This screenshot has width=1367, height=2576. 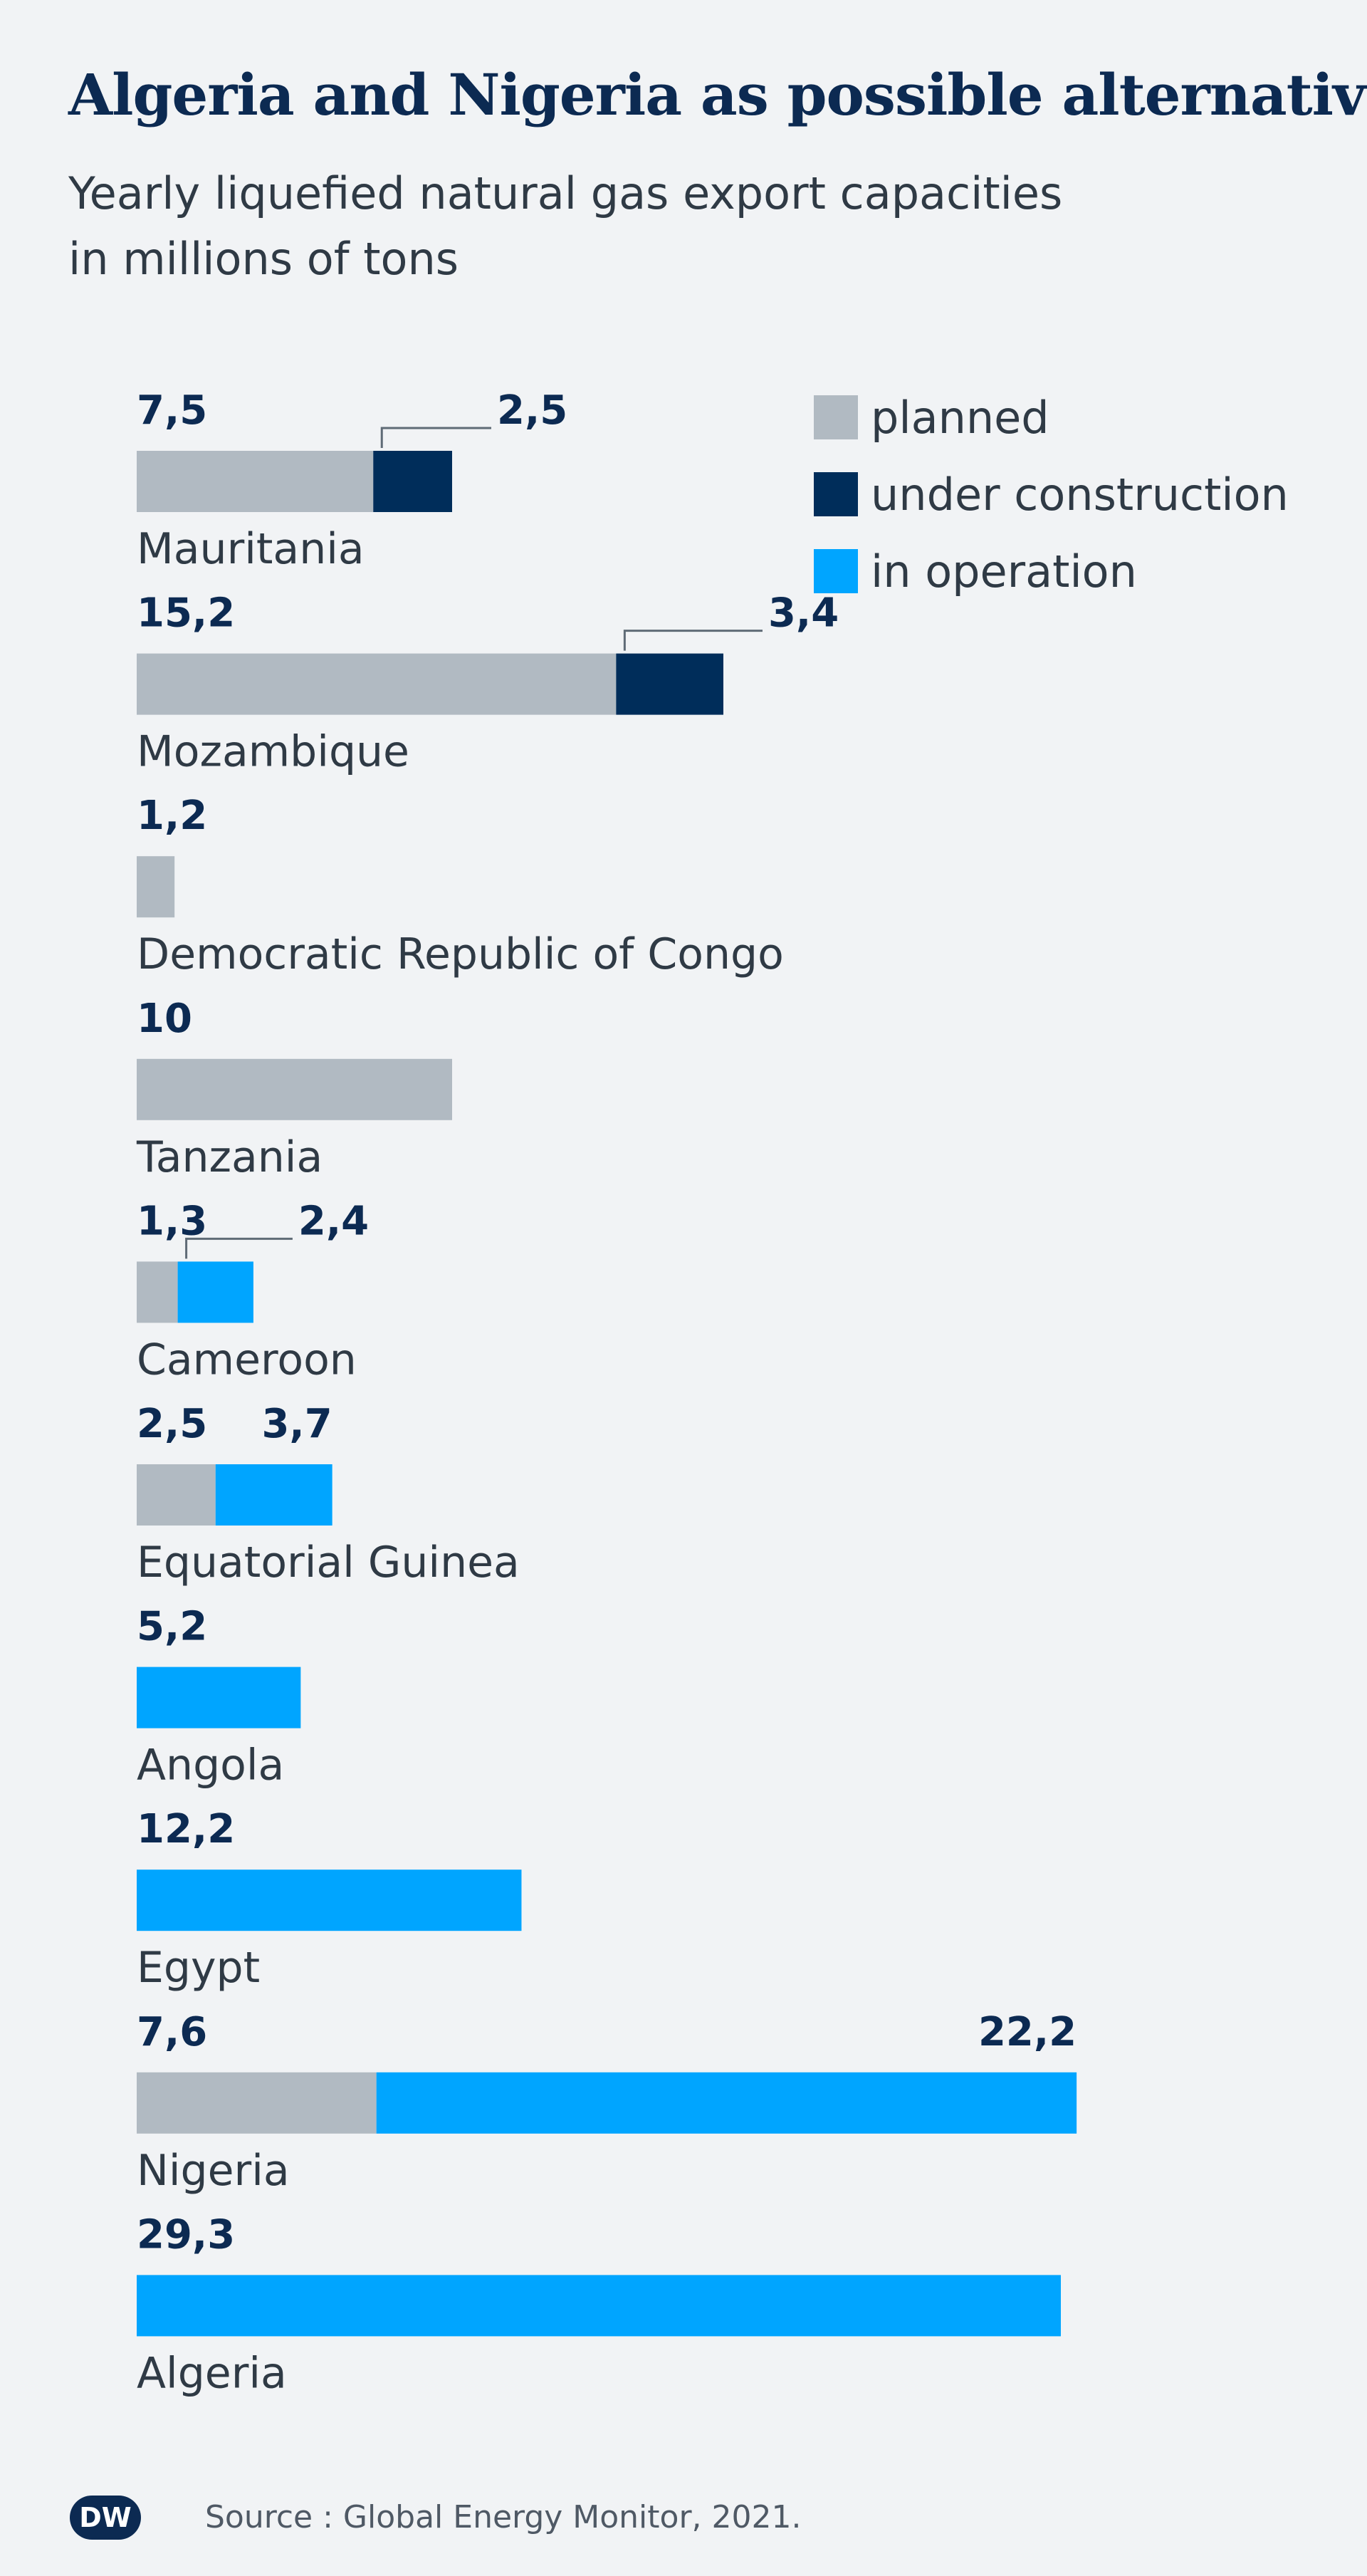 What do you see at coordinates (1080, 495) in the screenshot?
I see `legend-label-under-construction: under construction` at bounding box center [1080, 495].